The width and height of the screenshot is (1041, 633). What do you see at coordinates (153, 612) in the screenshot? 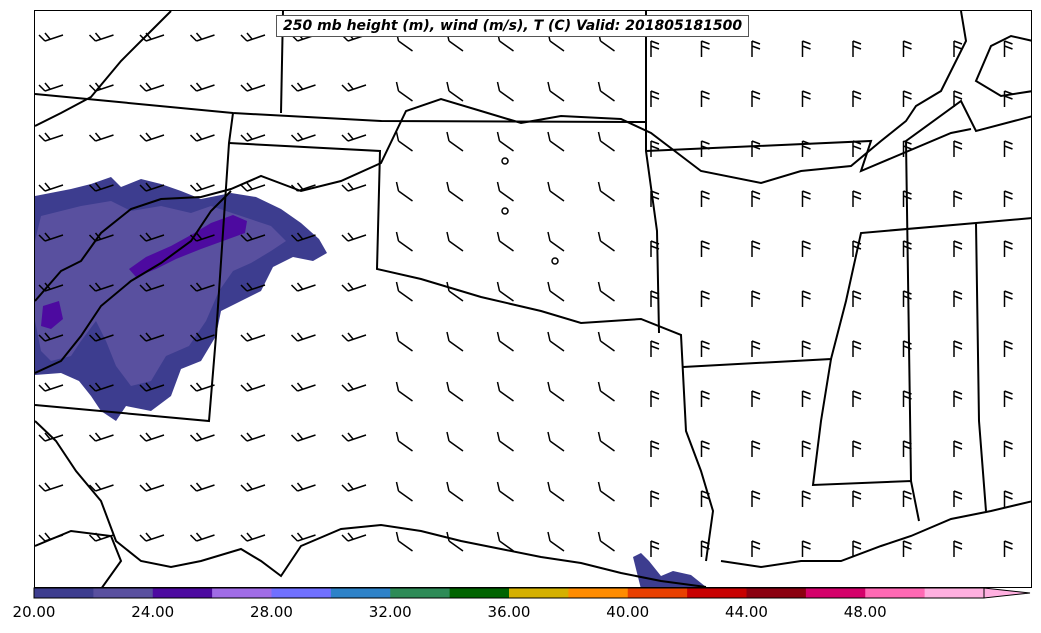
I see `colorbar-tick-label: 24.00` at bounding box center [153, 612].